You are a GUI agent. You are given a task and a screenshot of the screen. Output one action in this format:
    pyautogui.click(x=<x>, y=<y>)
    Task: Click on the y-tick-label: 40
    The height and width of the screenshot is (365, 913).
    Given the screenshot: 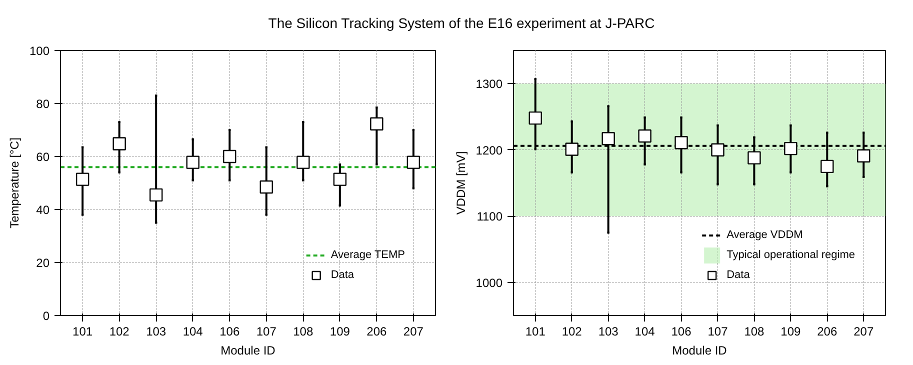 What is the action you would take?
    pyautogui.click(x=43, y=210)
    